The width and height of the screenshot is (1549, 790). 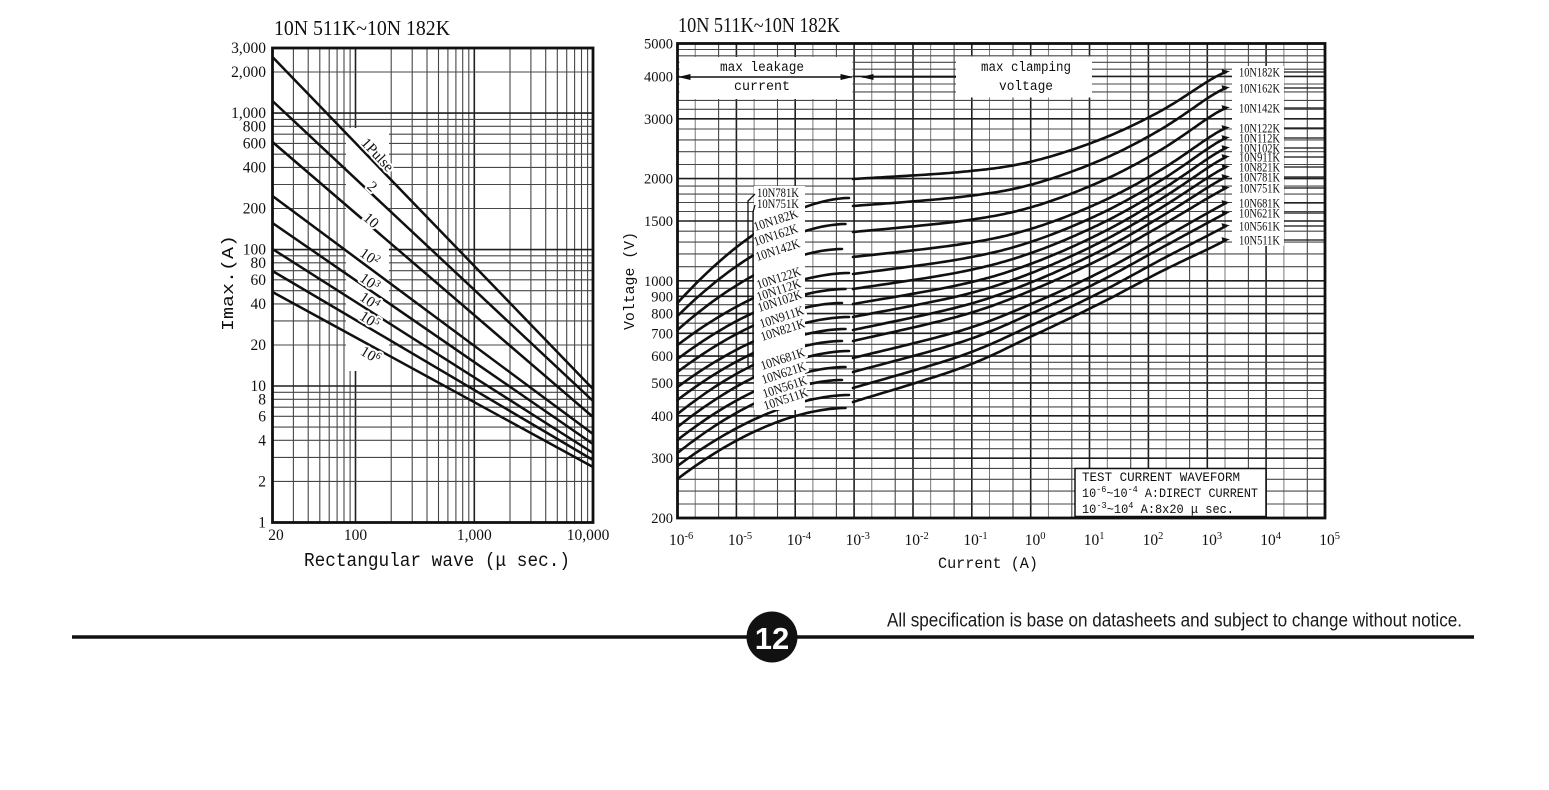 I want to click on svg-text: 10N821K, so click(x=1259, y=167).